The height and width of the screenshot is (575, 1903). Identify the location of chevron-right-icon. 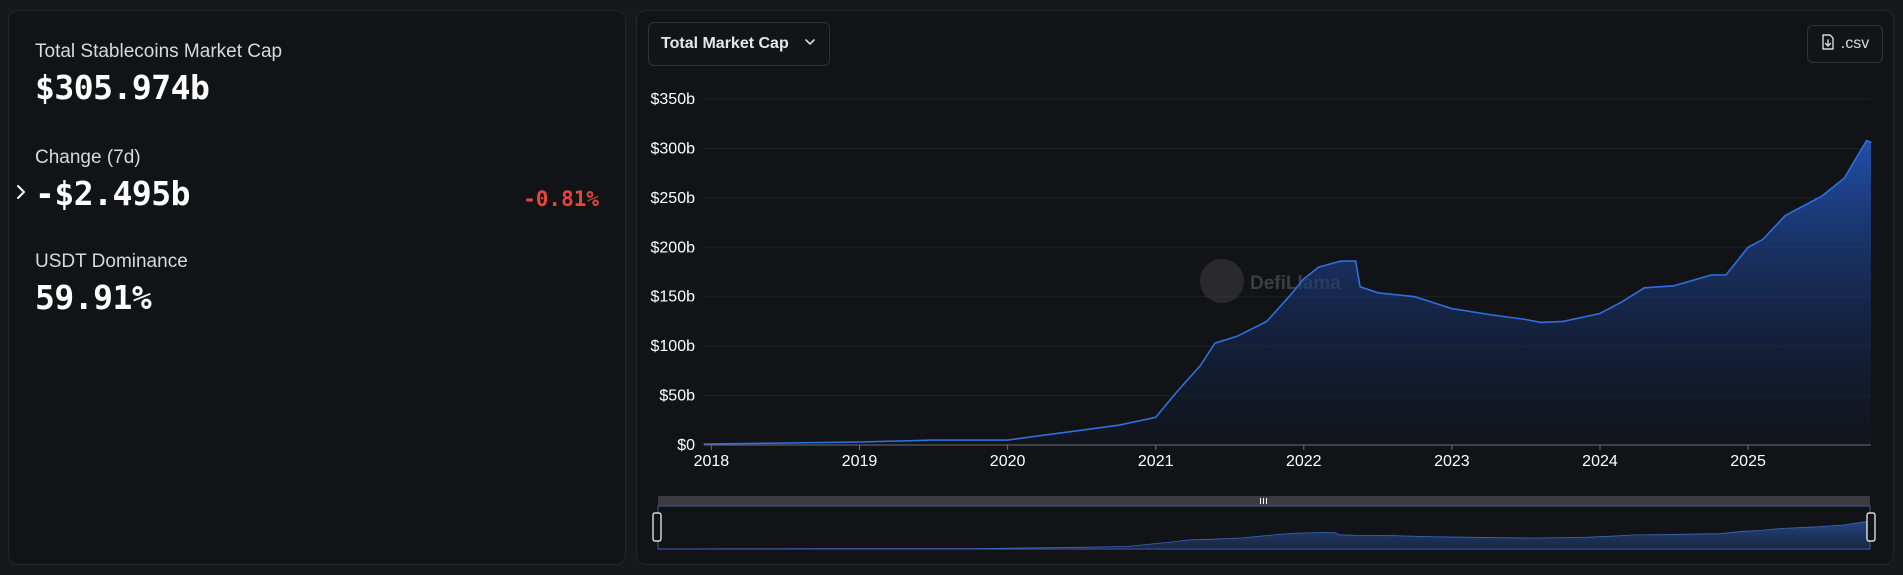
(21, 192).